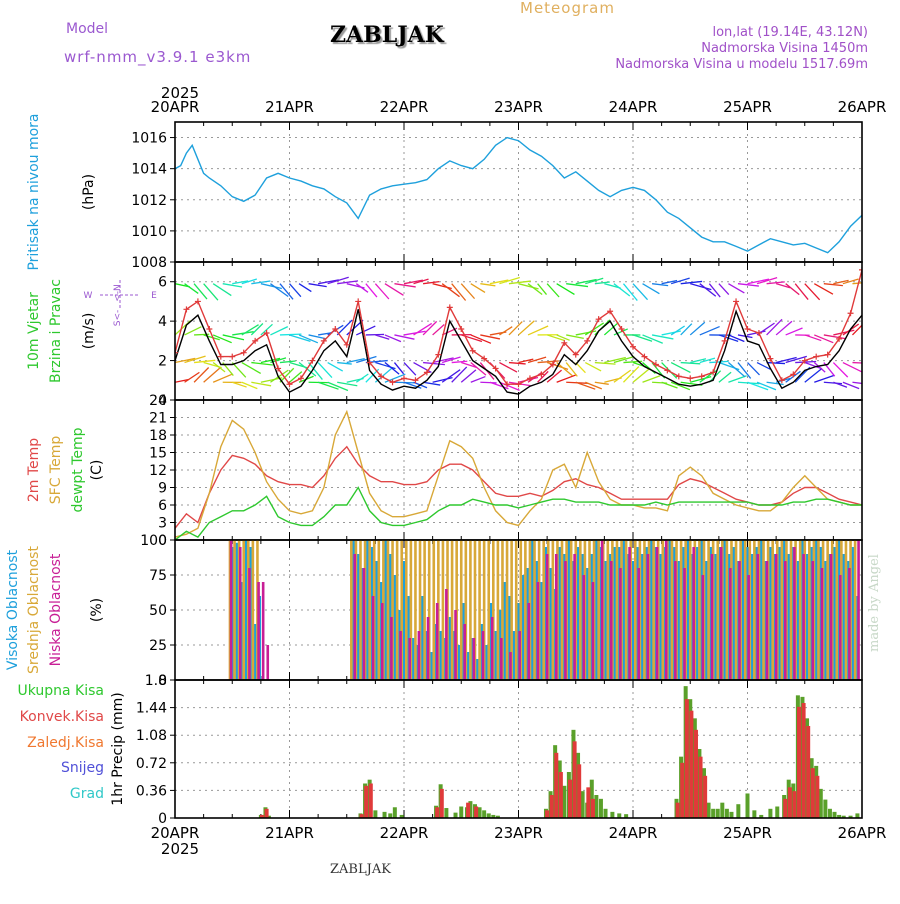 Image resolution: width=900 pixels, height=904 pixels. Describe the element at coordinates (151, 736) in the screenshot. I see `precip-ytick-label-3: 1.08` at that location.